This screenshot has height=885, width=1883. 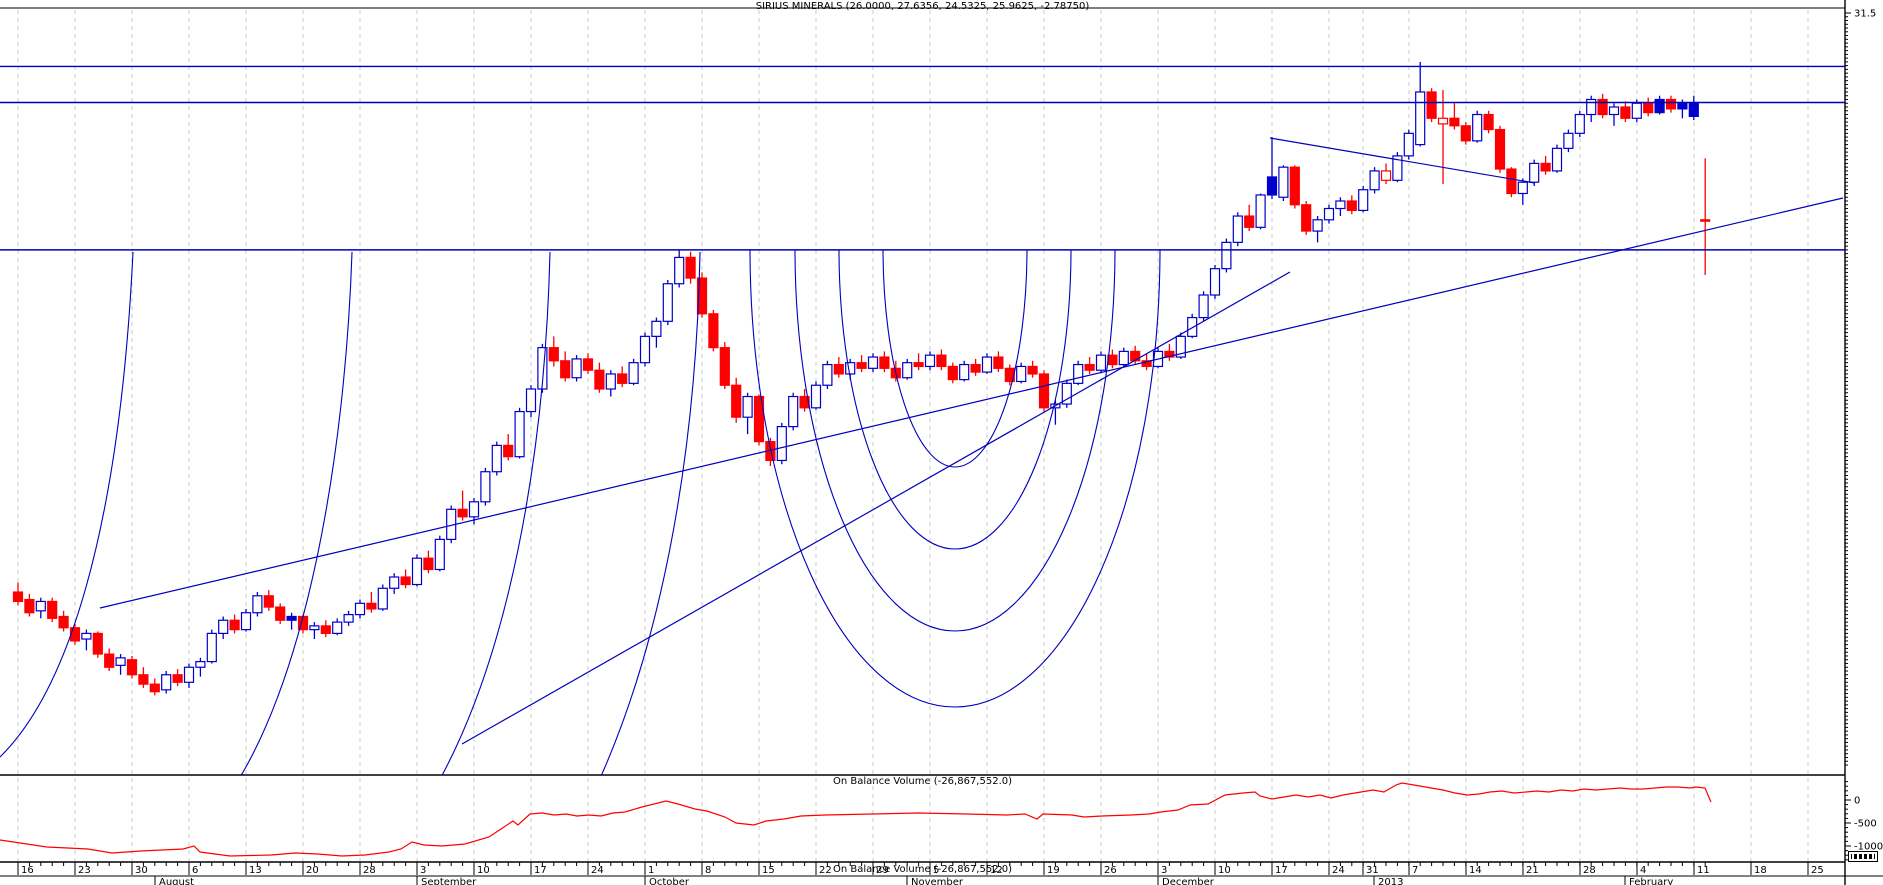 What do you see at coordinates (1390, 881) in the screenshot?
I see `month-label: 2013` at bounding box center [1390, 881].